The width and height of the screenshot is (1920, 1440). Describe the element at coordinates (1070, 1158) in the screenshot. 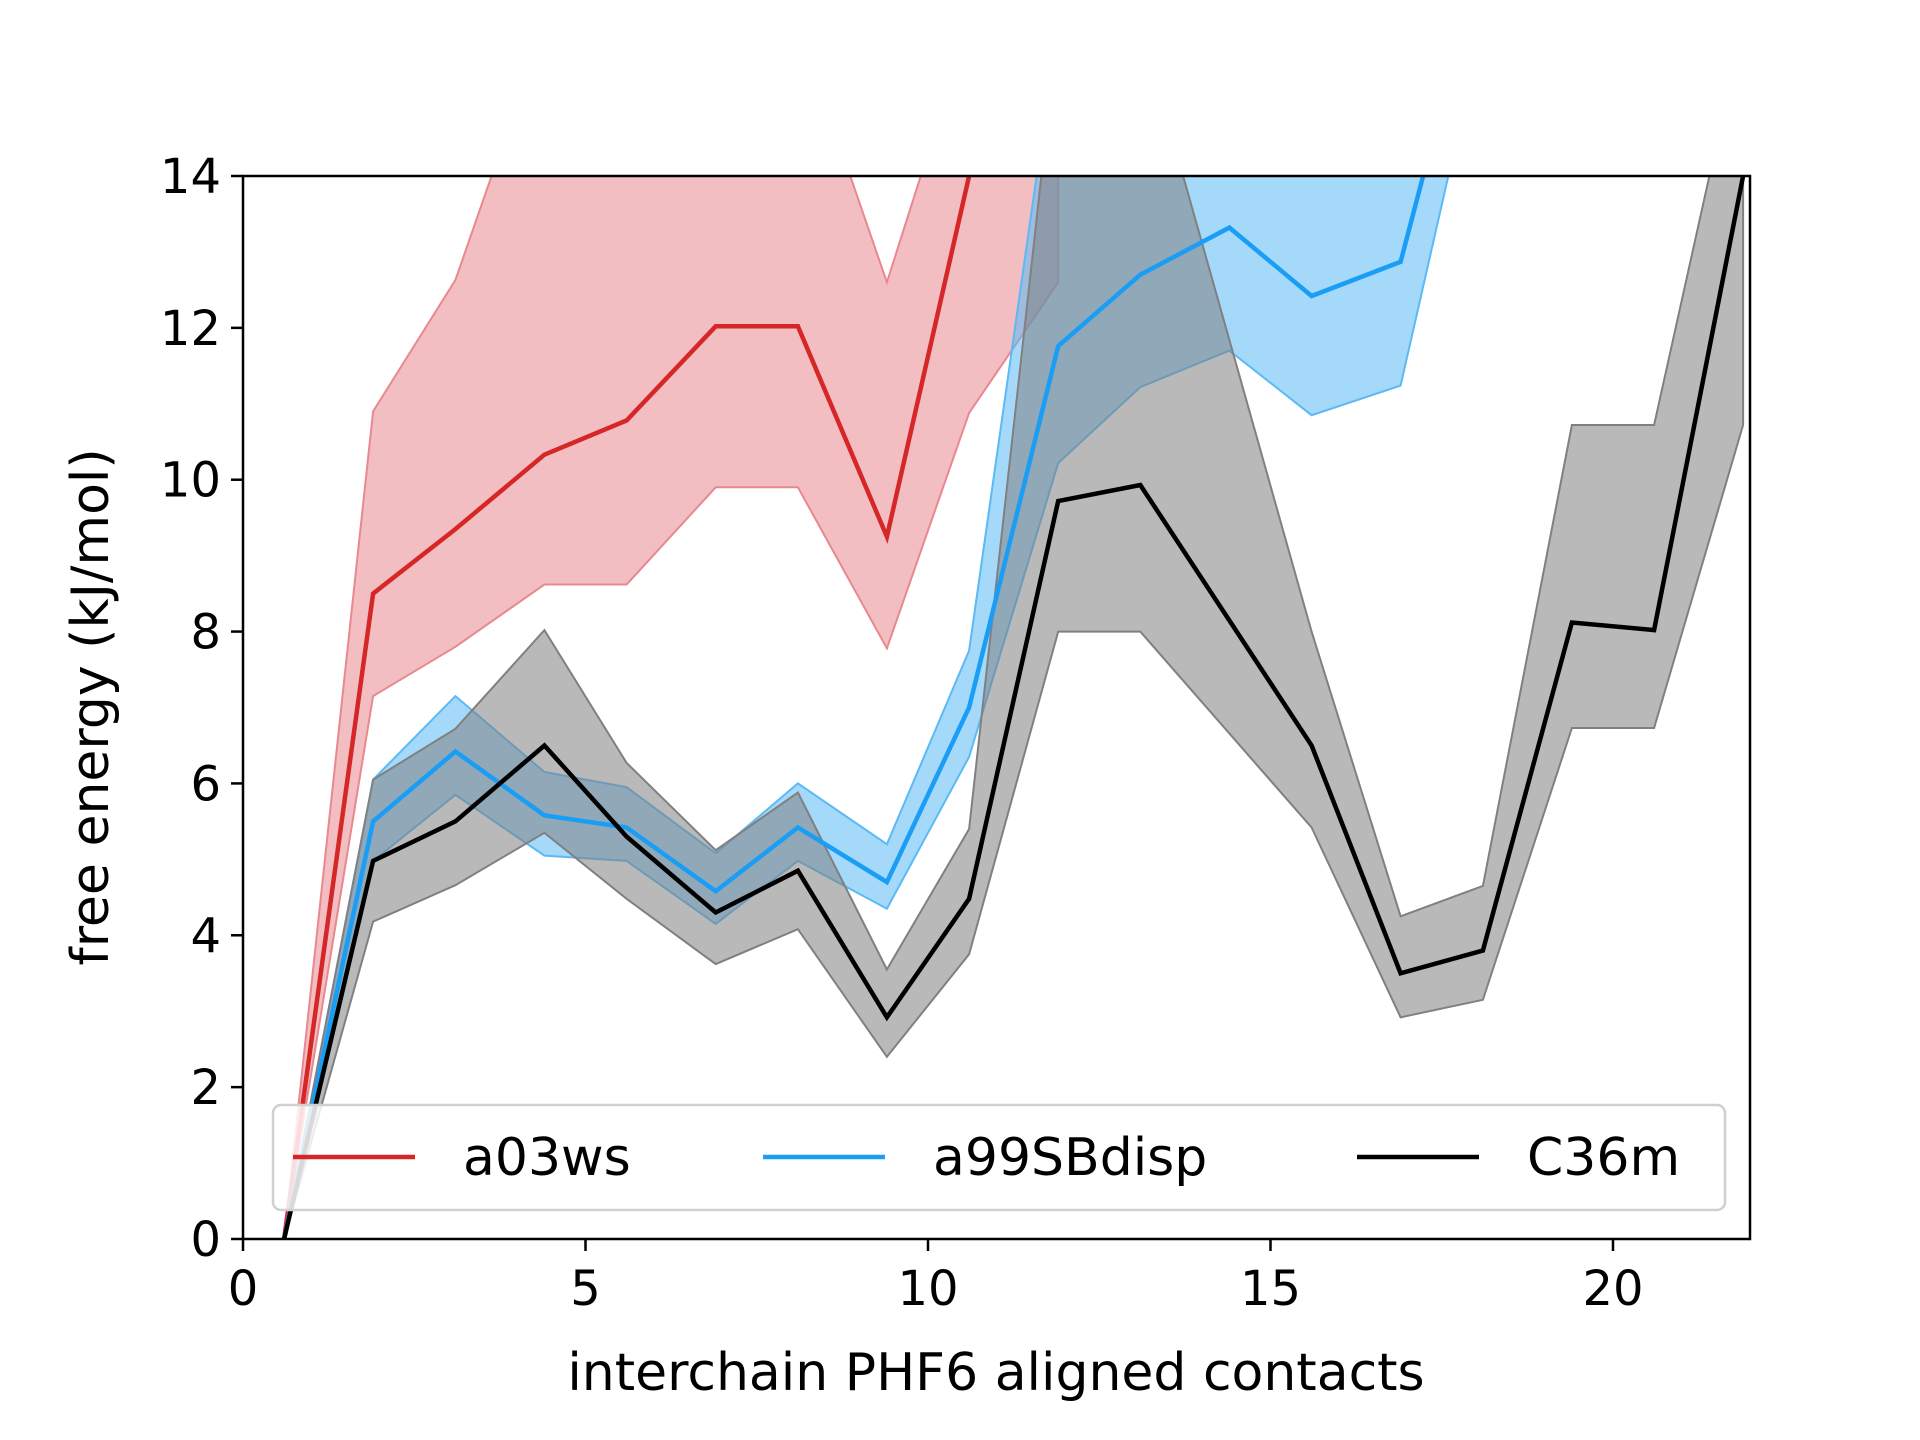

I see `legend-label-a99sbdisp: a99SBdisp` at that location.